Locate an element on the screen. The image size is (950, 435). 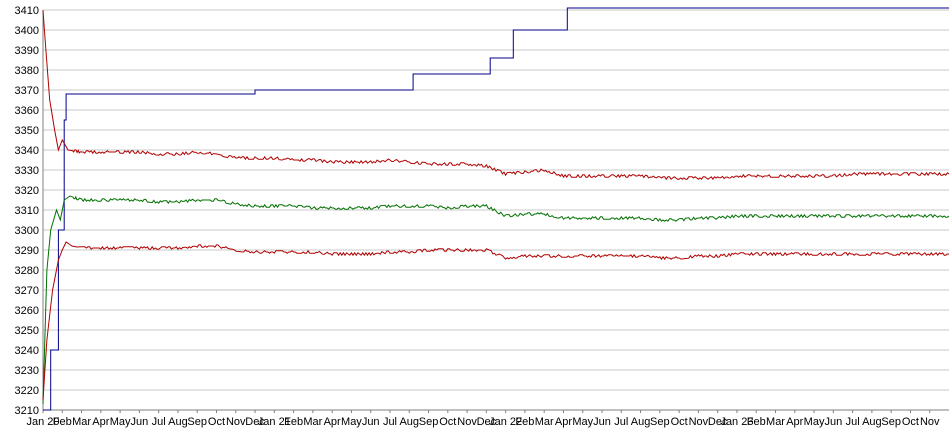
y-tick-label: 3230 is located at coordinates (27, 371).